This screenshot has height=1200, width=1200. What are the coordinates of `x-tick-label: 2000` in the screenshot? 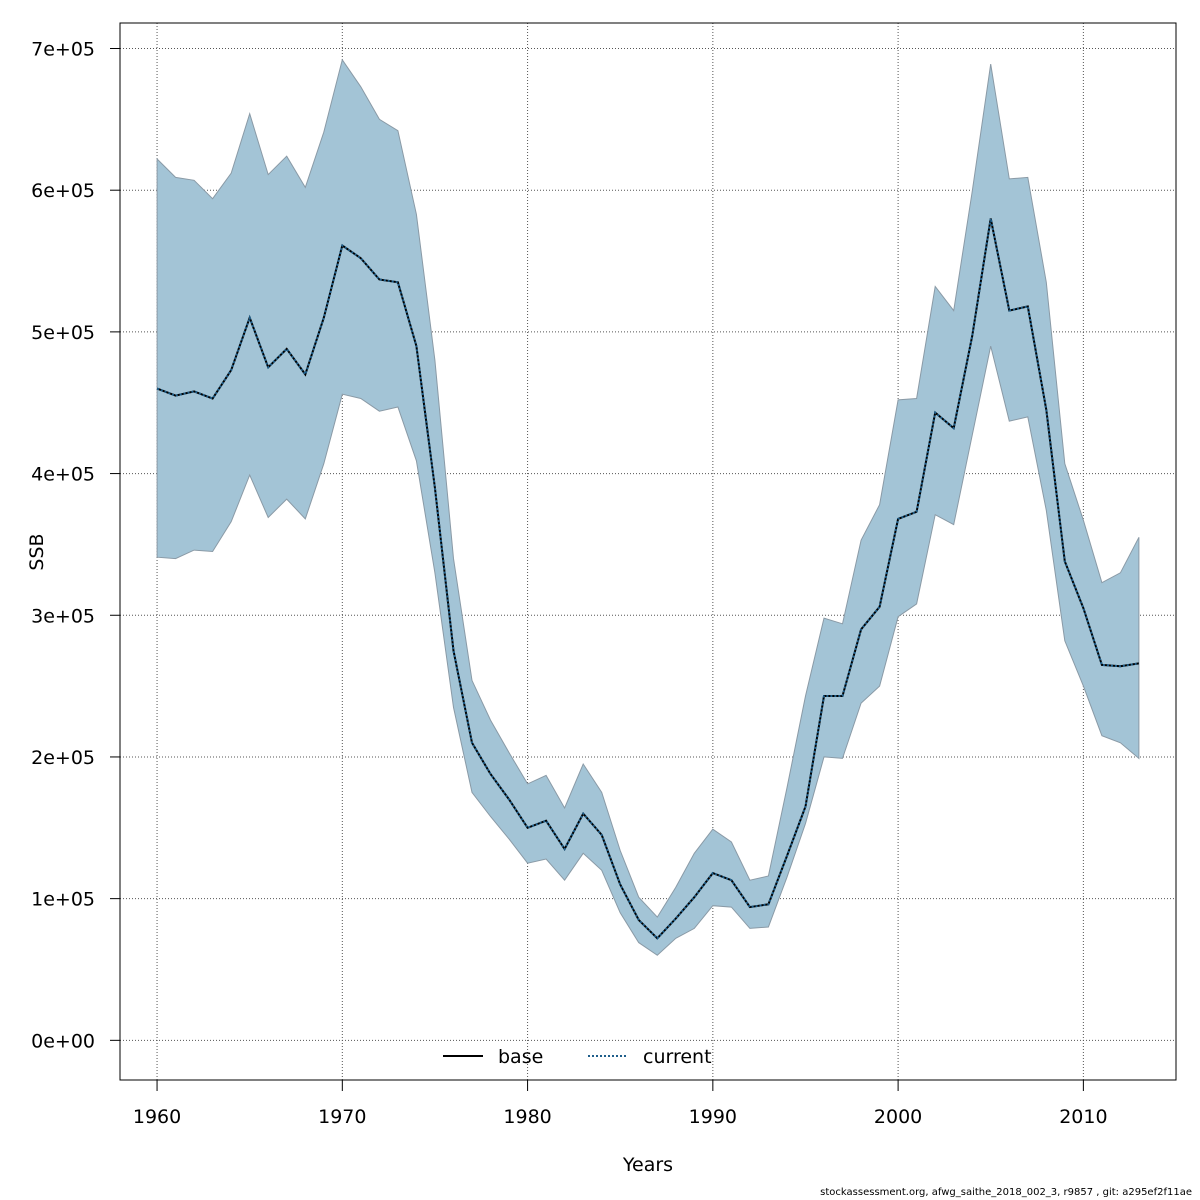 It's located at (898, 1117).